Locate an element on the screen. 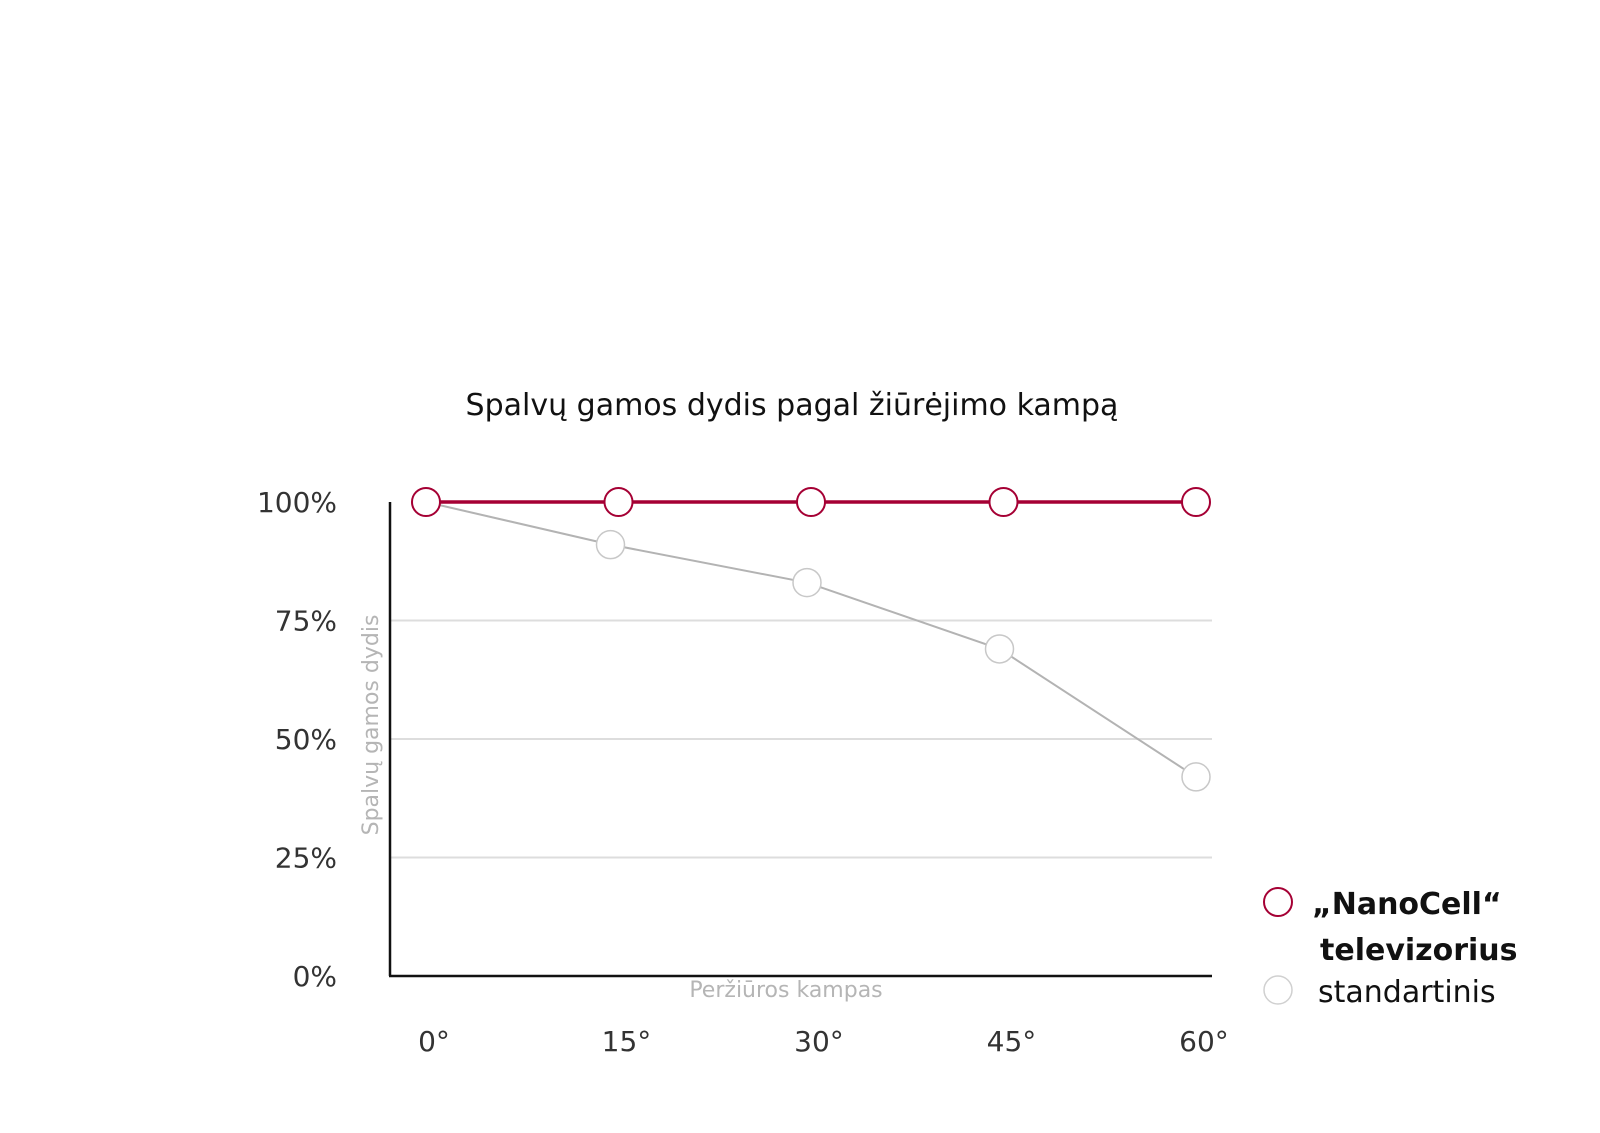  y-tick-label: 0% is located at coordinates (315, 976).